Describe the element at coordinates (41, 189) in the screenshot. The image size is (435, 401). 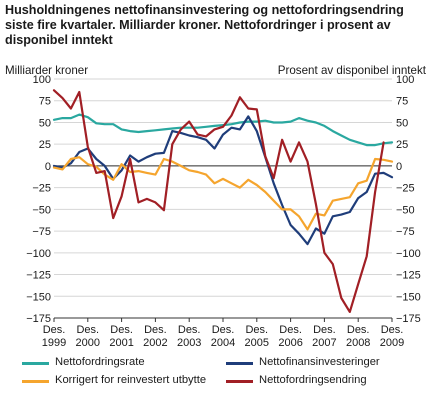
I see `y-tick-left-5: −25` at that location.